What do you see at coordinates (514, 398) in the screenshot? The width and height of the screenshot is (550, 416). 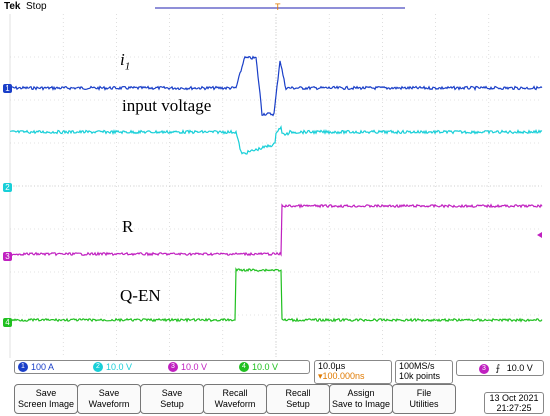 I see `date: 13 Oct 2021` at bounding box center [514, 398].